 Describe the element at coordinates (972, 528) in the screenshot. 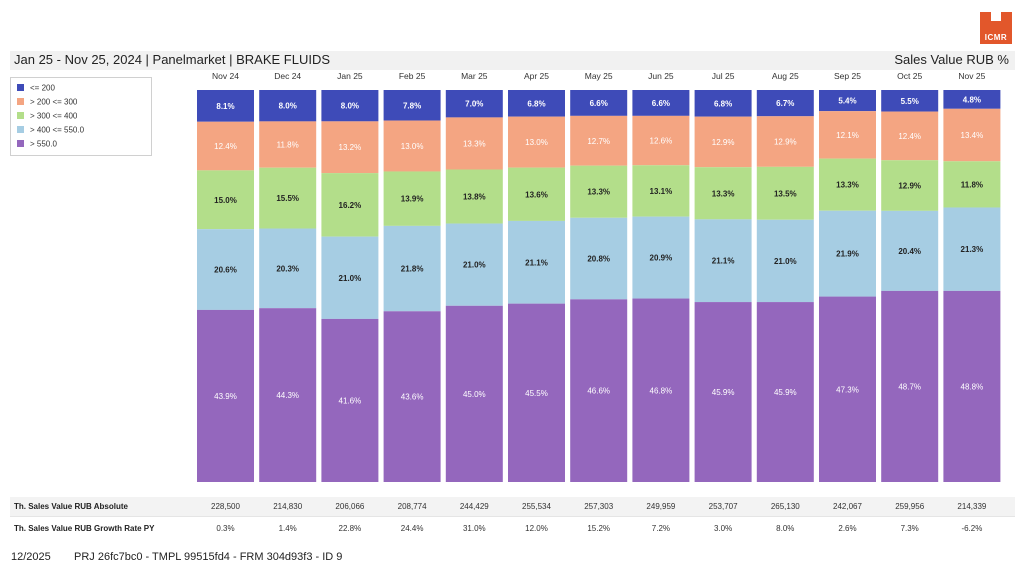

I see `table-cell: -6.2%` at that location.